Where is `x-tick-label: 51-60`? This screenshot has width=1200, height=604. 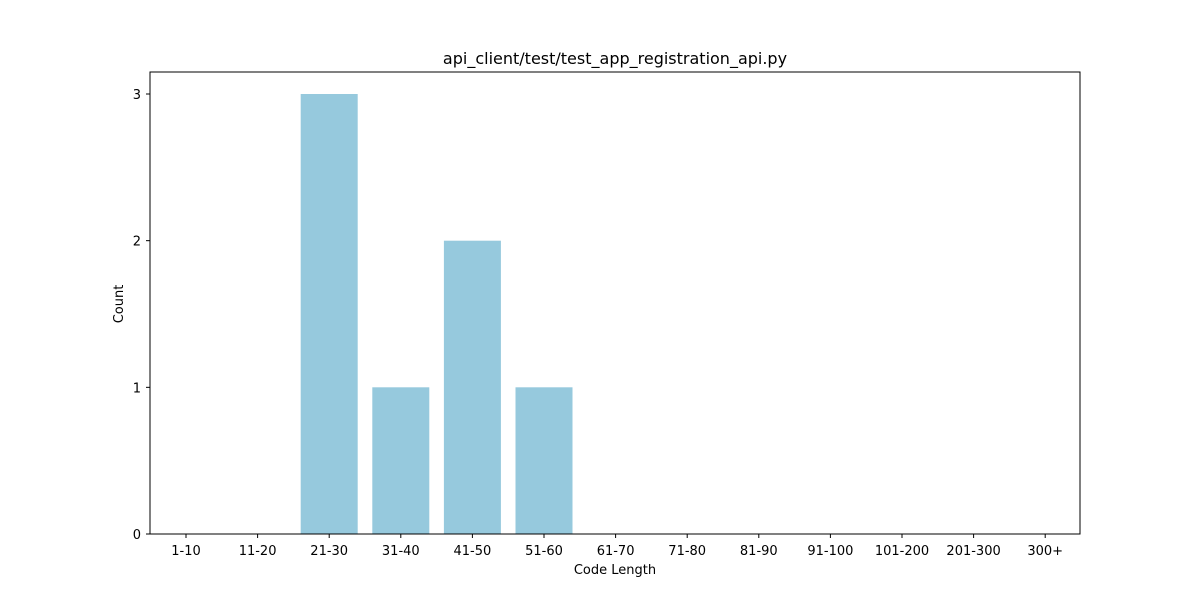 x-tick-label: 51-60 is located at coordinates (544, 551).